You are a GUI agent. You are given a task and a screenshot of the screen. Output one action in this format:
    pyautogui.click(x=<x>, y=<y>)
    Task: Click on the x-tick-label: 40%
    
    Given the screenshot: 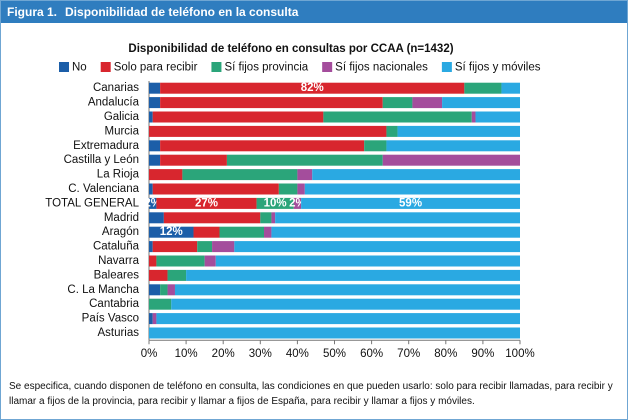 What is the action you would take?
    pyautogui.click(x=297, y=354)
    